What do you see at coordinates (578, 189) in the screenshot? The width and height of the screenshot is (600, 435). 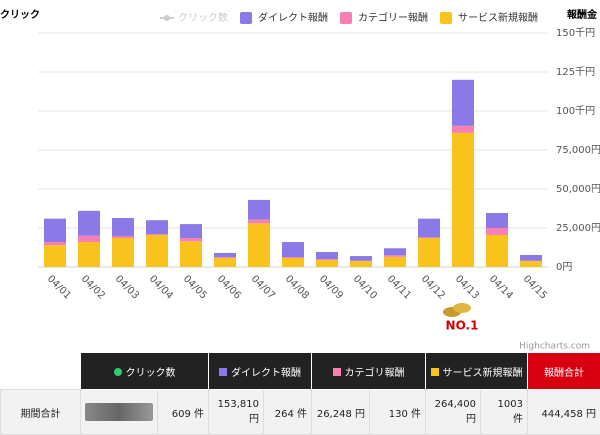 I see `y-tick-label: 50,000円` at bounding box center [578, 189].